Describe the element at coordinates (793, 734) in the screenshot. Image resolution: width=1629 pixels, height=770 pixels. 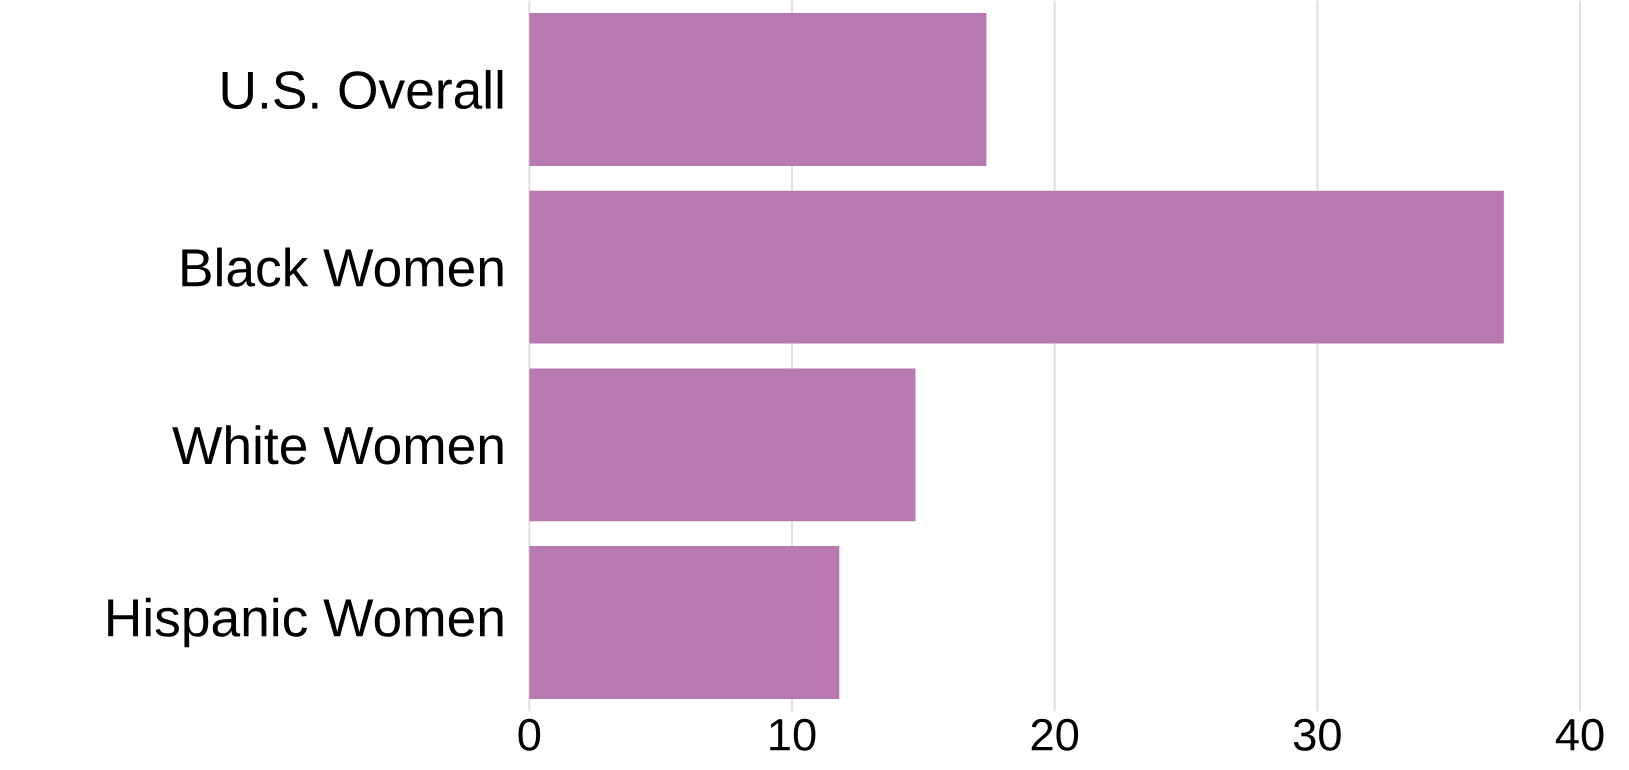
I see `x-tick-label: 10` at that location.